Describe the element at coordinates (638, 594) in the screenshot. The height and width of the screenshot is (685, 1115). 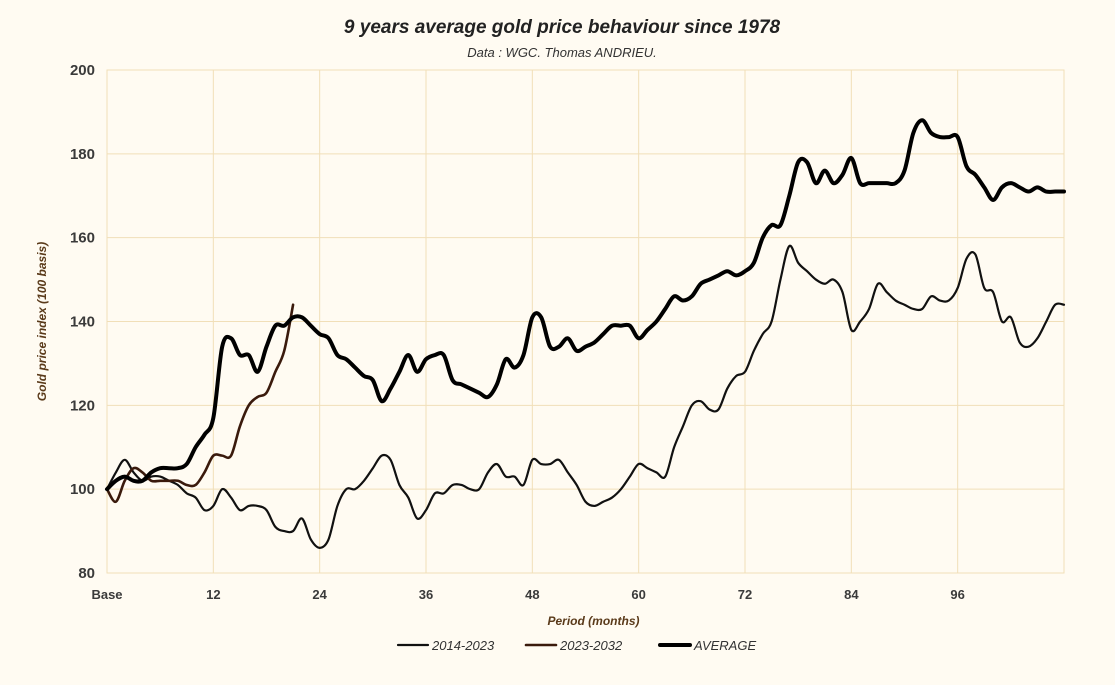
I see `x-tick-label: 60` at that location.